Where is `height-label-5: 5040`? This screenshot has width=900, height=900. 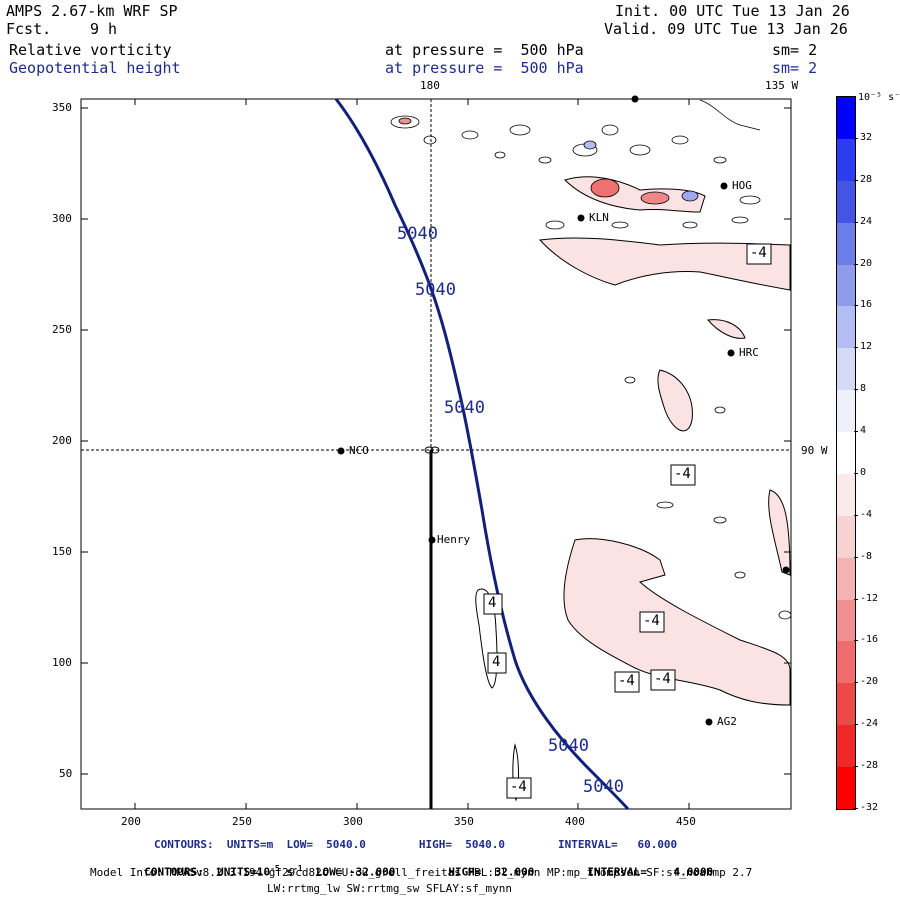 height-label-5: 5040 is located at coordinates (603, 787).